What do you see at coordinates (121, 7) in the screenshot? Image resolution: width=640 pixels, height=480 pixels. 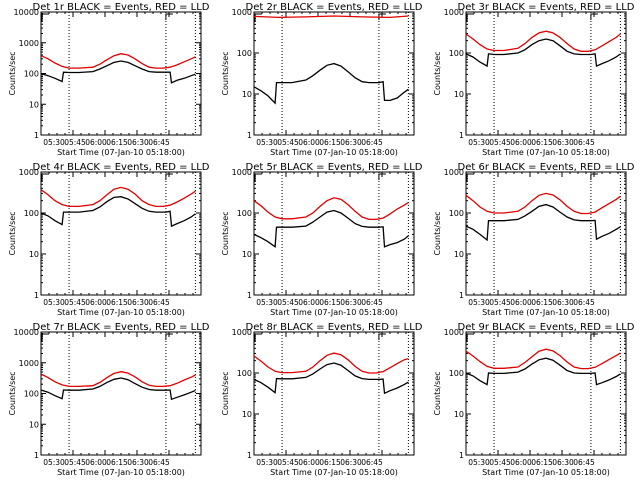 I see `panel-title: Det 1r BLACK = Events, RED = LLD` at bounding box center [121, 7].